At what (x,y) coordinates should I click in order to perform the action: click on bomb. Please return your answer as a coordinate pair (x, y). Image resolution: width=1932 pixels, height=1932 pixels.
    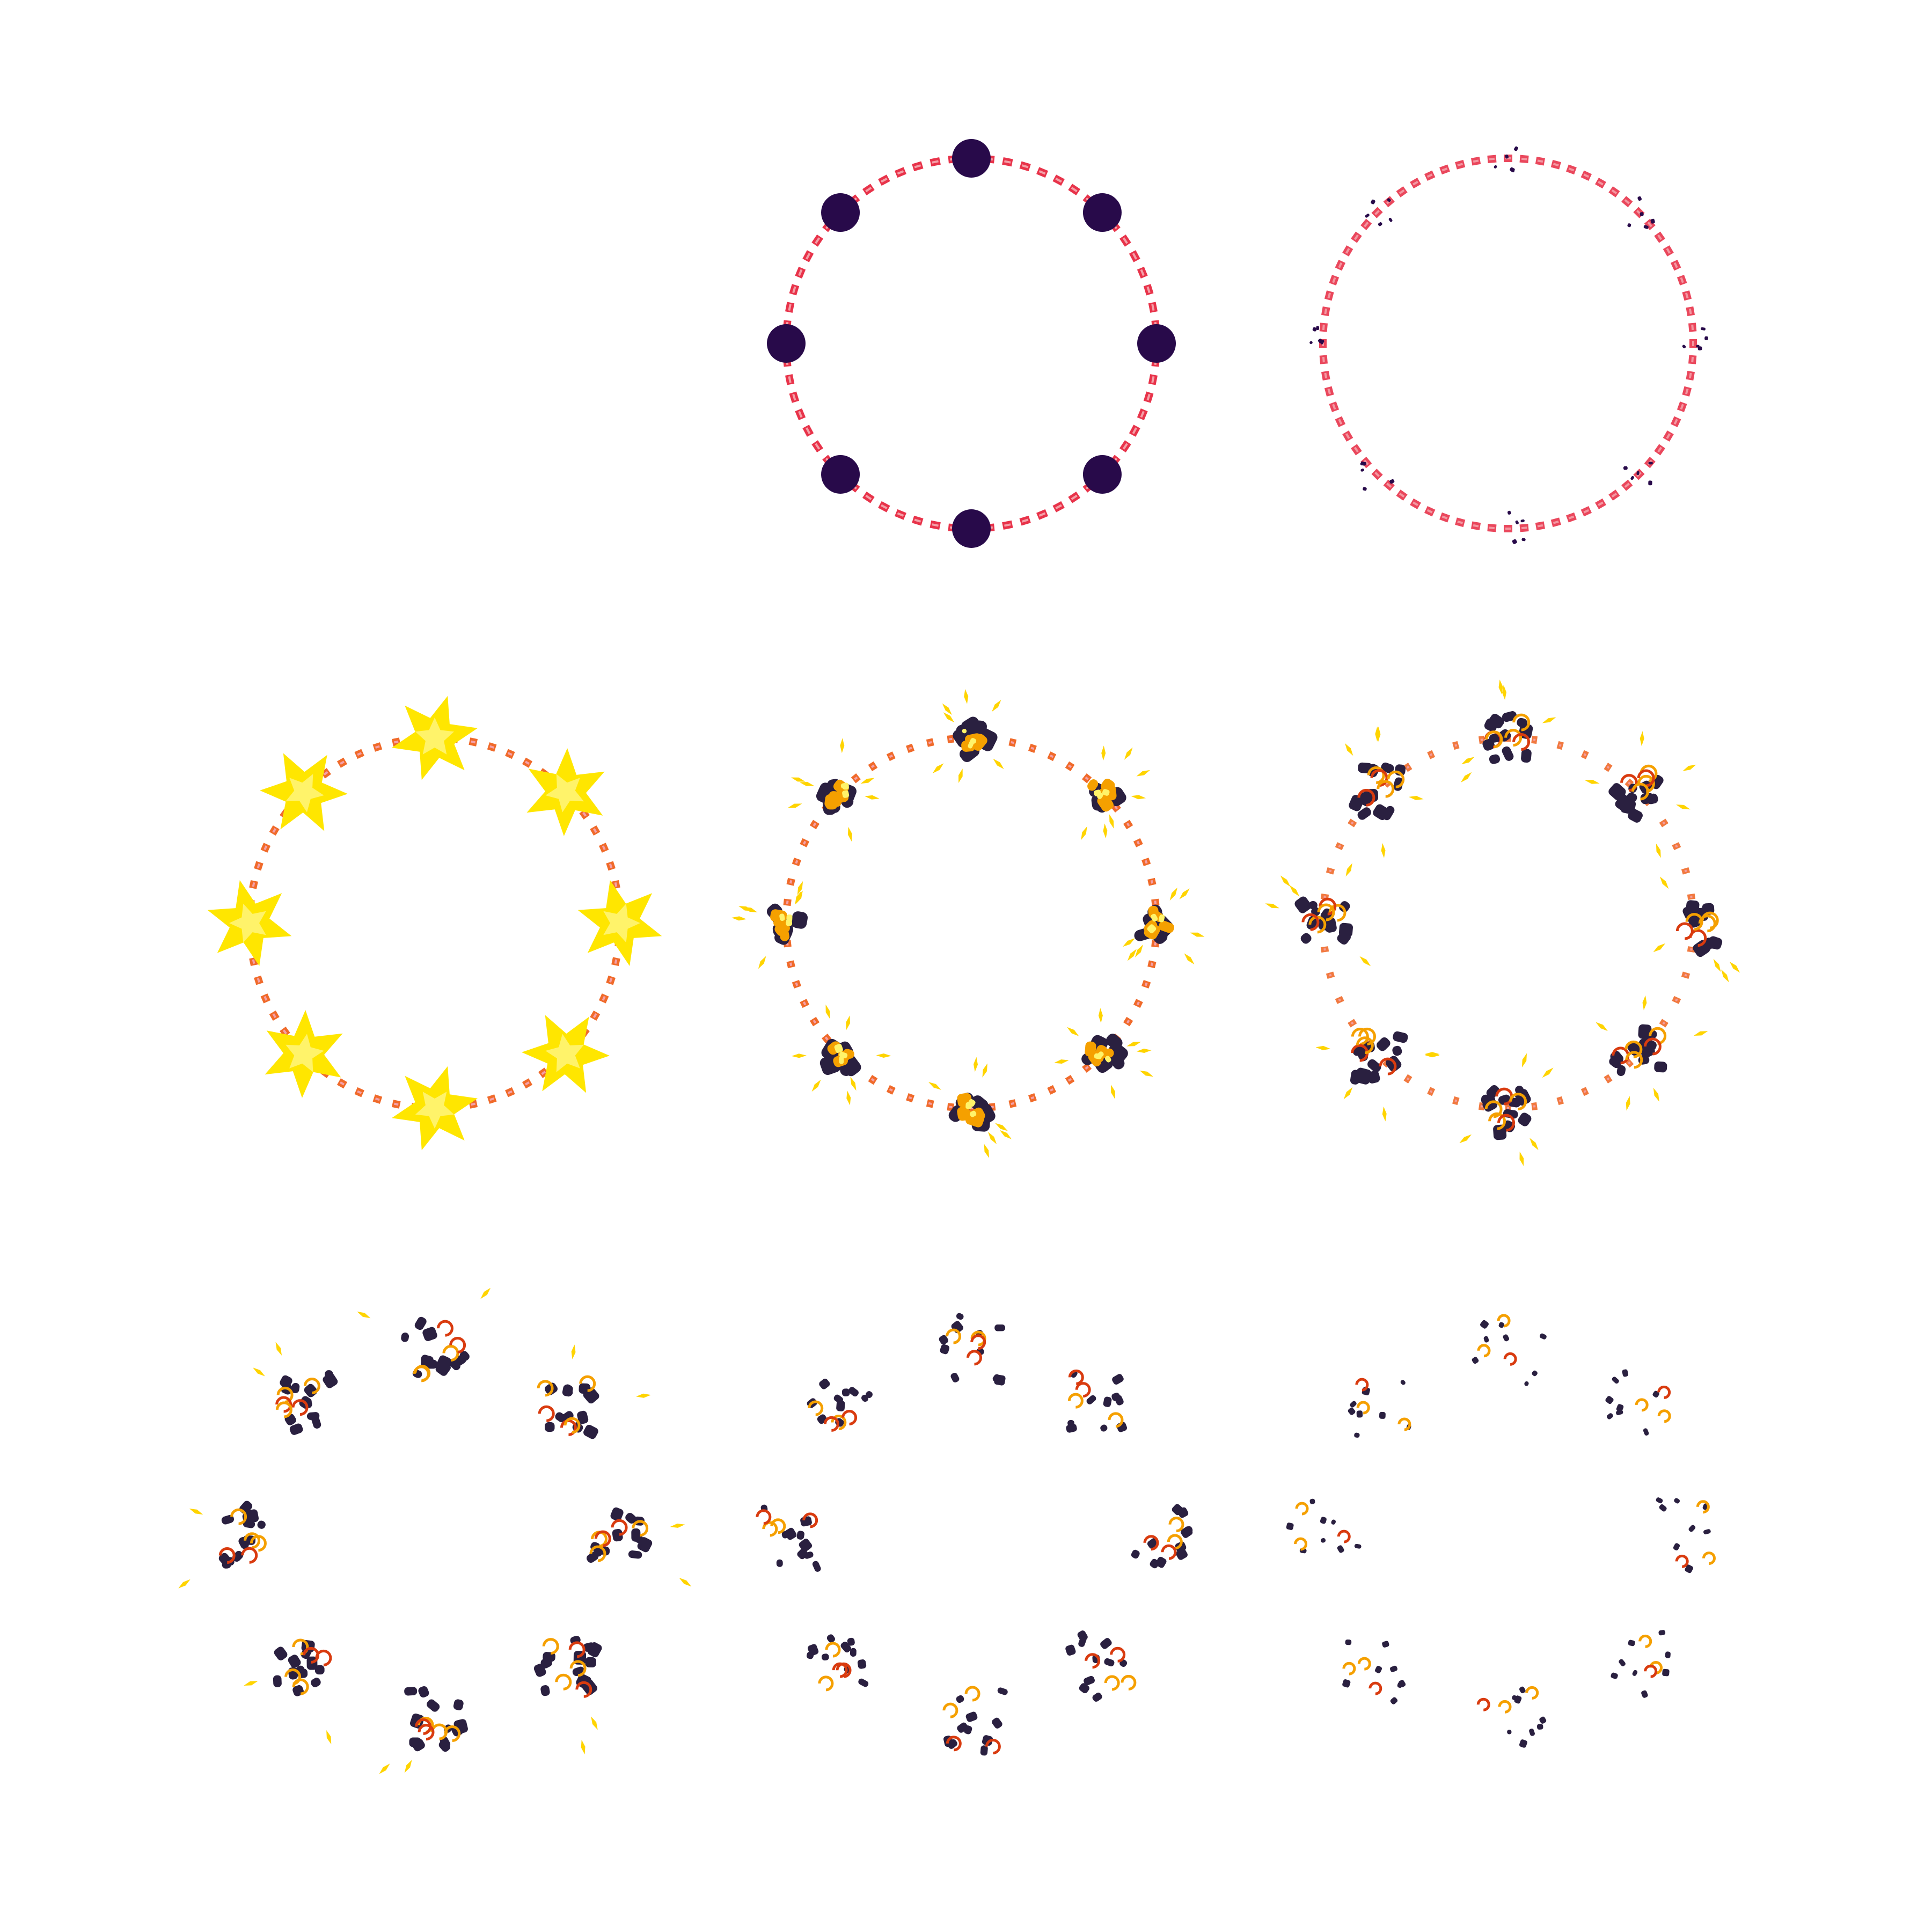
    Looking at the image, I should click on (1102, 474).